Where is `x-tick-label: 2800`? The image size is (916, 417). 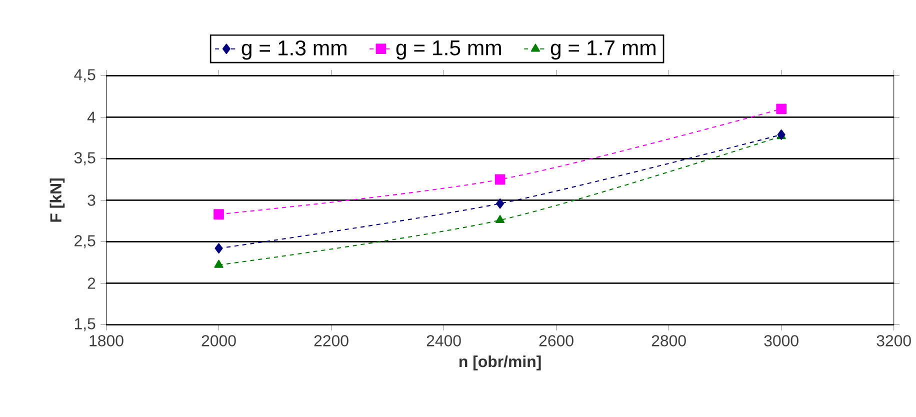 x-tick-label: 2800 is located at coordinates (669, 340).